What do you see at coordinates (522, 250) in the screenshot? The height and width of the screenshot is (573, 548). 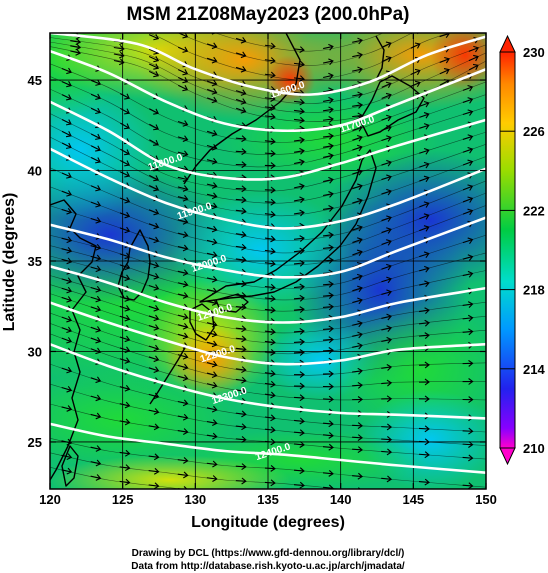 I see `colorbar-ticks: 210 214 218 222 226 230` at bounding box center [522, 250].